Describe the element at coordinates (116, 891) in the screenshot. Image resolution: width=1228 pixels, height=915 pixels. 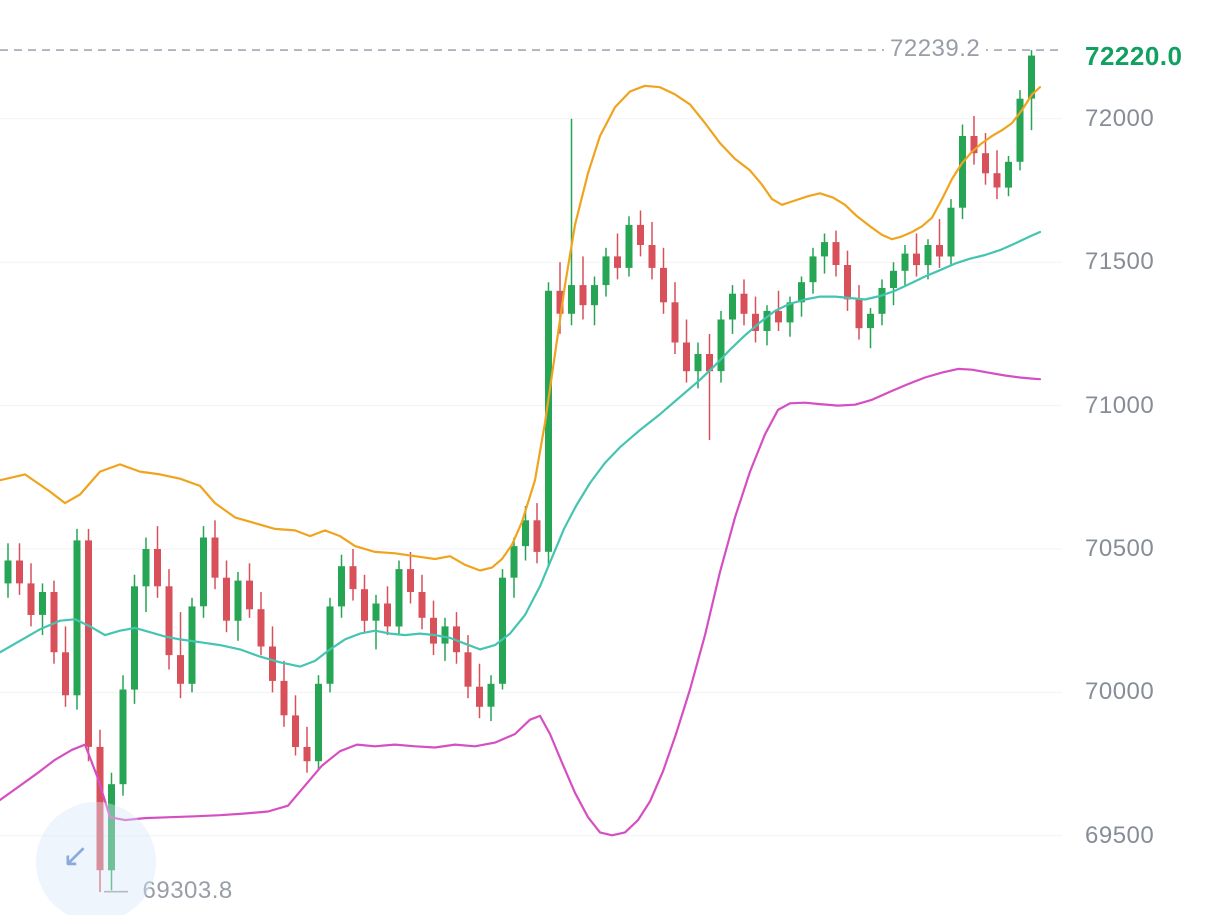
I see `low-marker-dash: —` at that location.